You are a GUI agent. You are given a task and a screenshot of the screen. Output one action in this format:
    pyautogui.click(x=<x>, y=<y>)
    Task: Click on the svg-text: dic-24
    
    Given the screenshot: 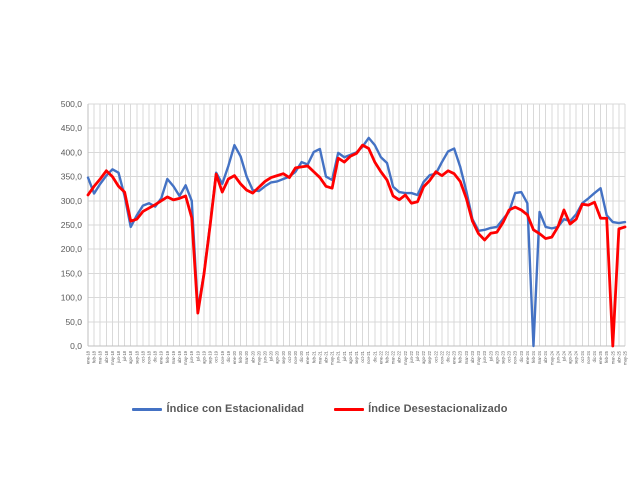 What is the action you would take?
    pyautogui.click(x=594, y=356)
    